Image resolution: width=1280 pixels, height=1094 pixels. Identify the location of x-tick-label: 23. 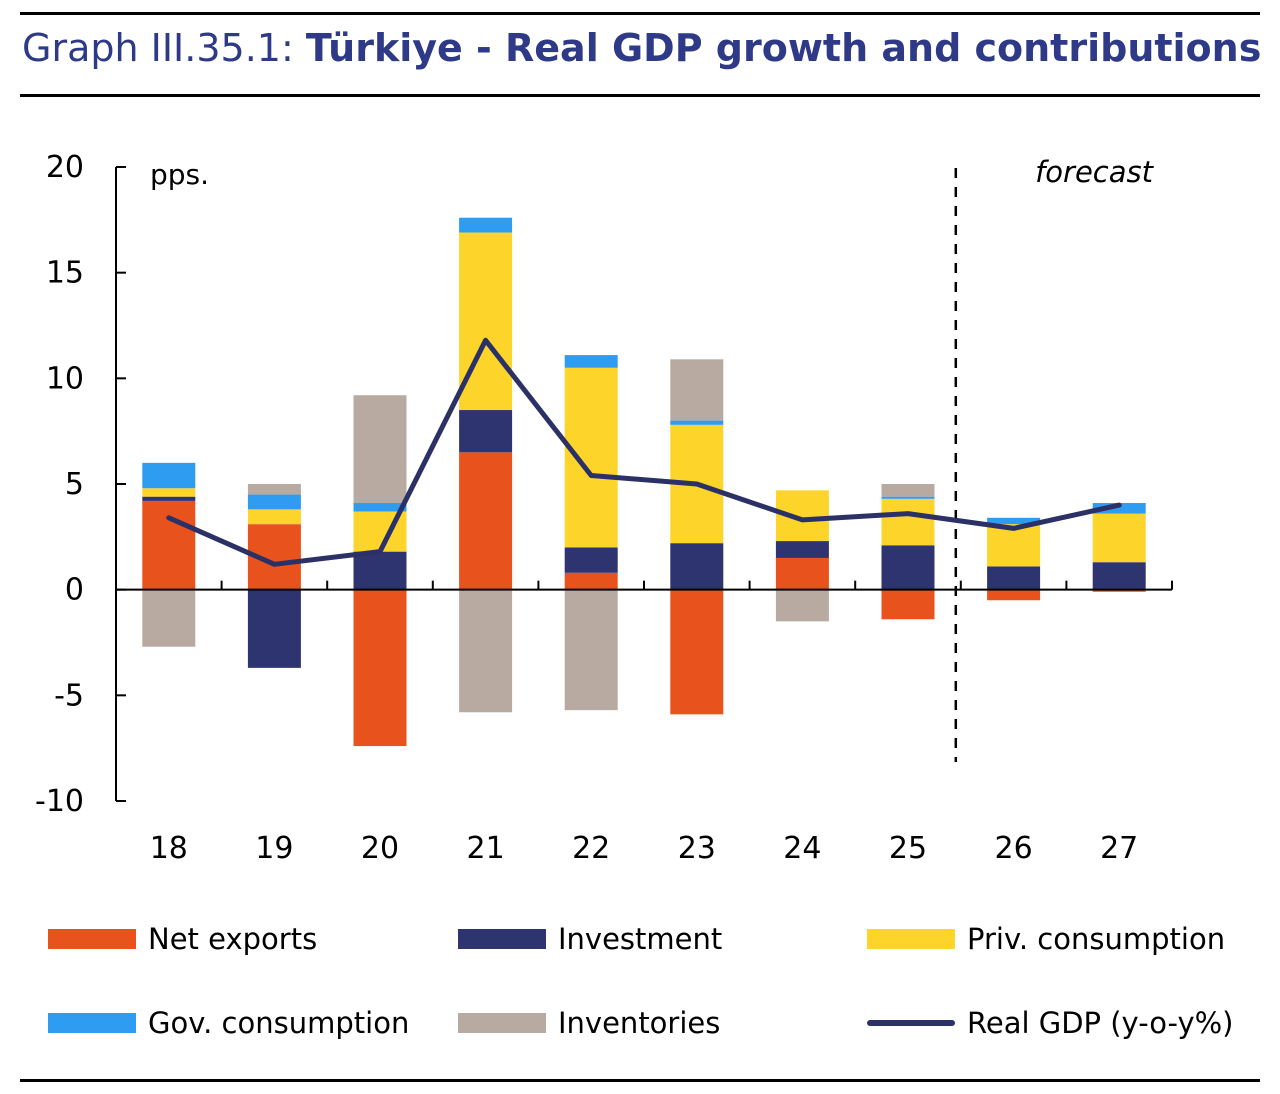
(697, 848).